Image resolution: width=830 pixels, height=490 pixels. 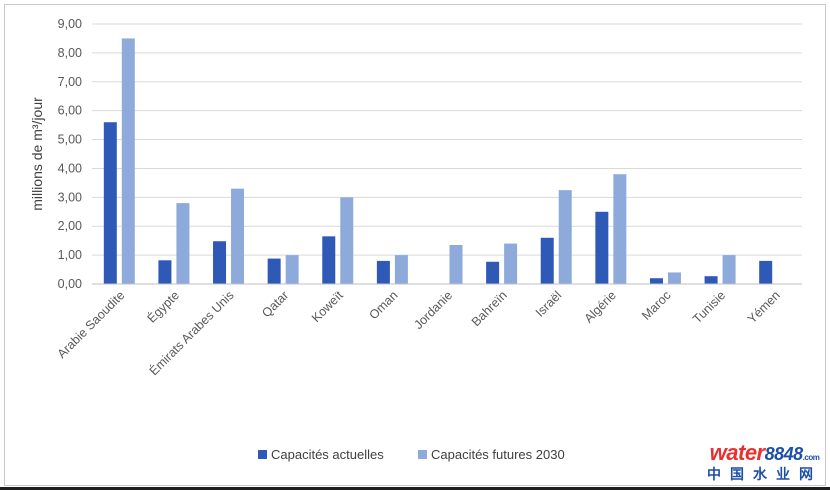 I want to click on x-tick-label: Oman, so click(x=384, y=305).